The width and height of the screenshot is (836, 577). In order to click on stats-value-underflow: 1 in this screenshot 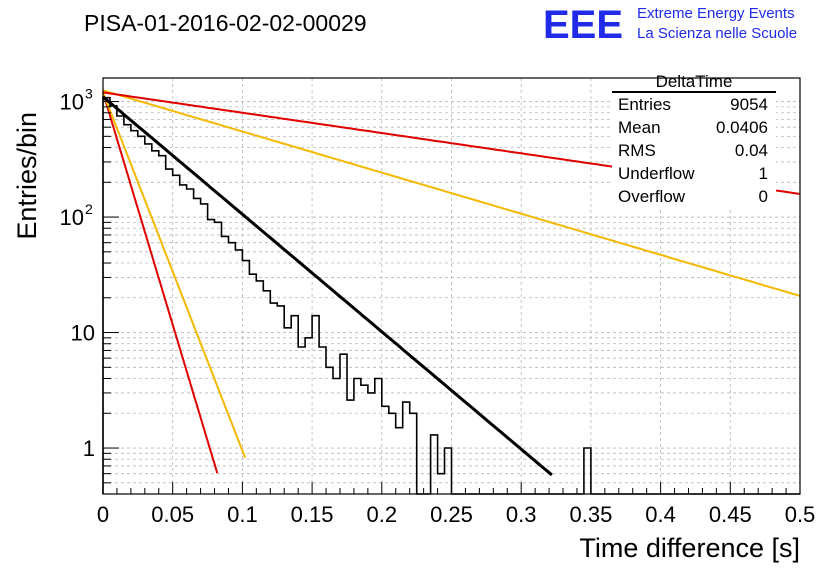, I will do `click(763, 173)`.